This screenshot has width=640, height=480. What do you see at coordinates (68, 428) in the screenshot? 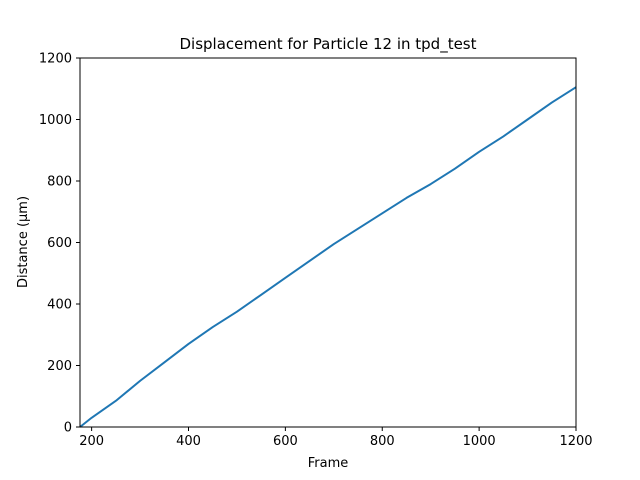
I see `y-tick-label: 0` at bounding box center [68, 428].